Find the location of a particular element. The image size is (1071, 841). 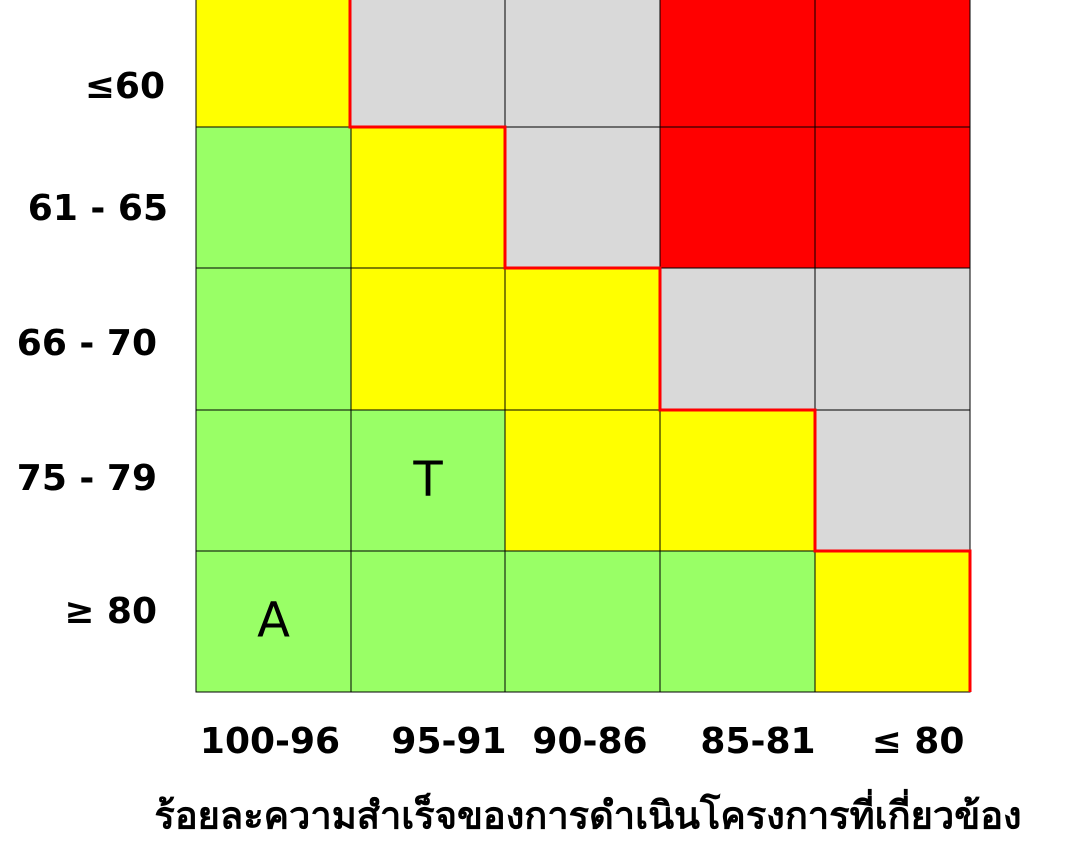

cell-text: A is located at coordinates (273, 621).